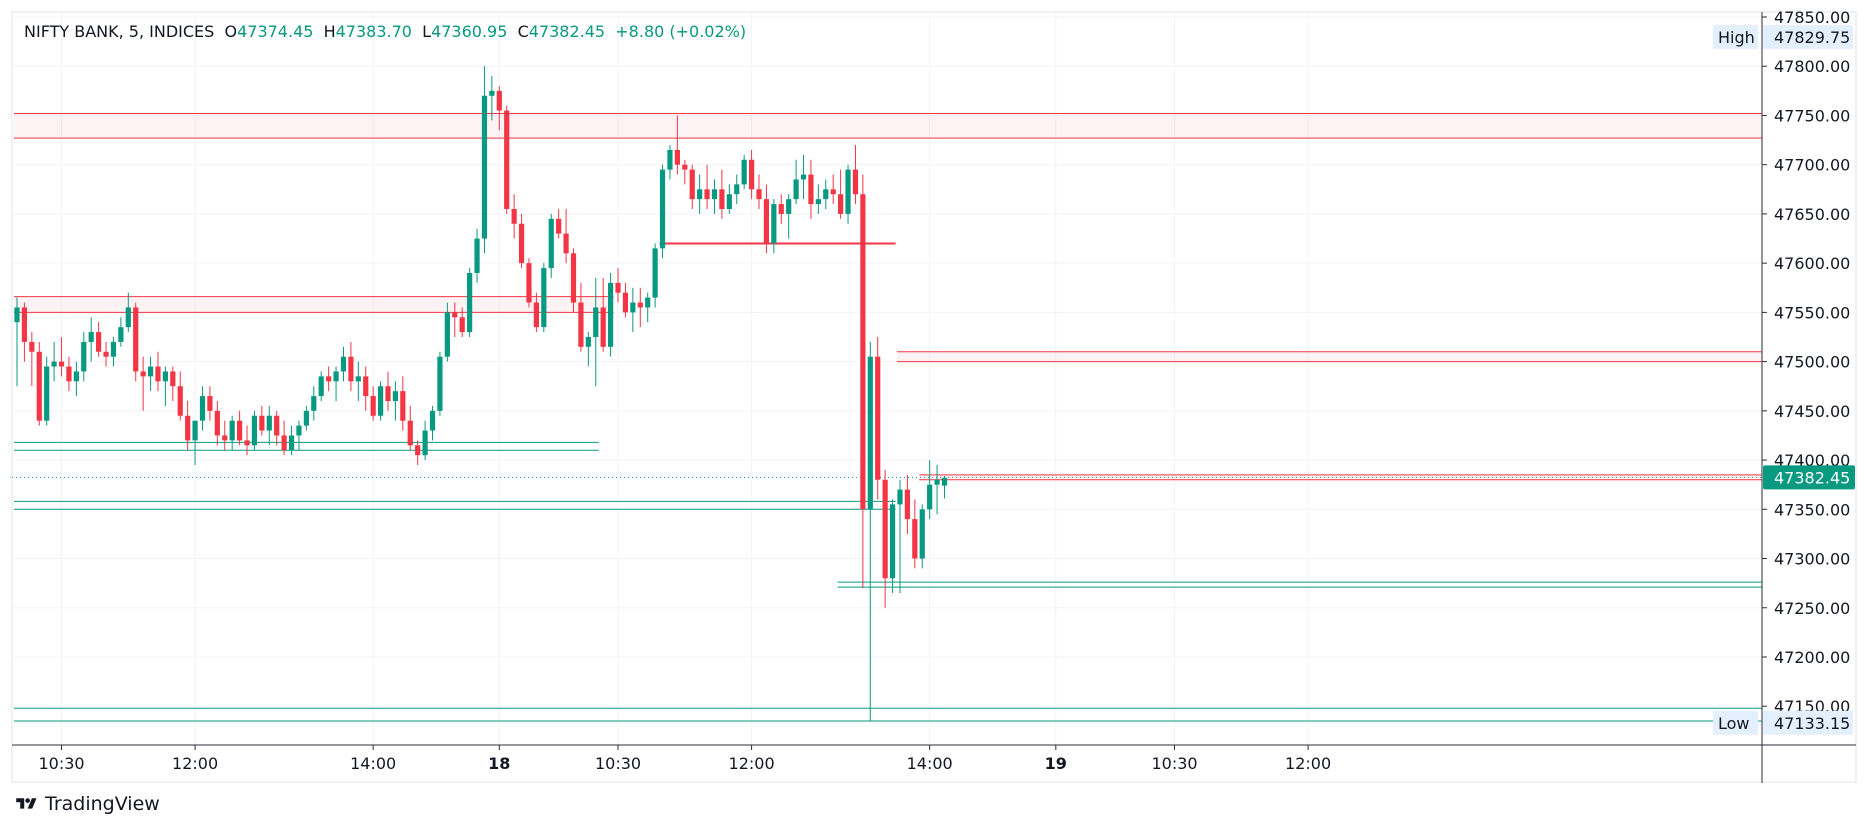 This screenshot has height=829, width=1870. What do you see at coordinates (469, 31) in the screenshot?
I see `legend-low-value: 47360.95` at bounding box center [469, 31].